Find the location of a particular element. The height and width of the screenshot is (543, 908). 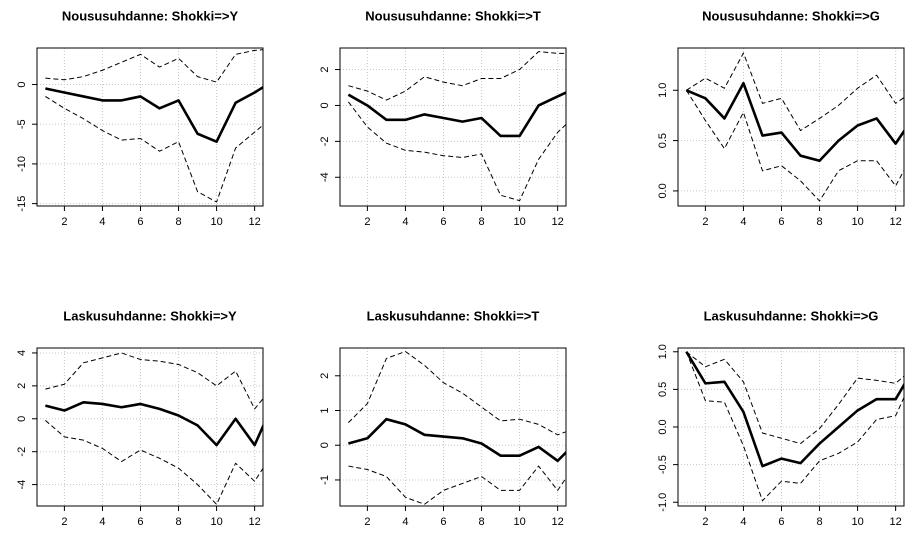

y-tick-label: -10 is located at coordinates (22, 164).